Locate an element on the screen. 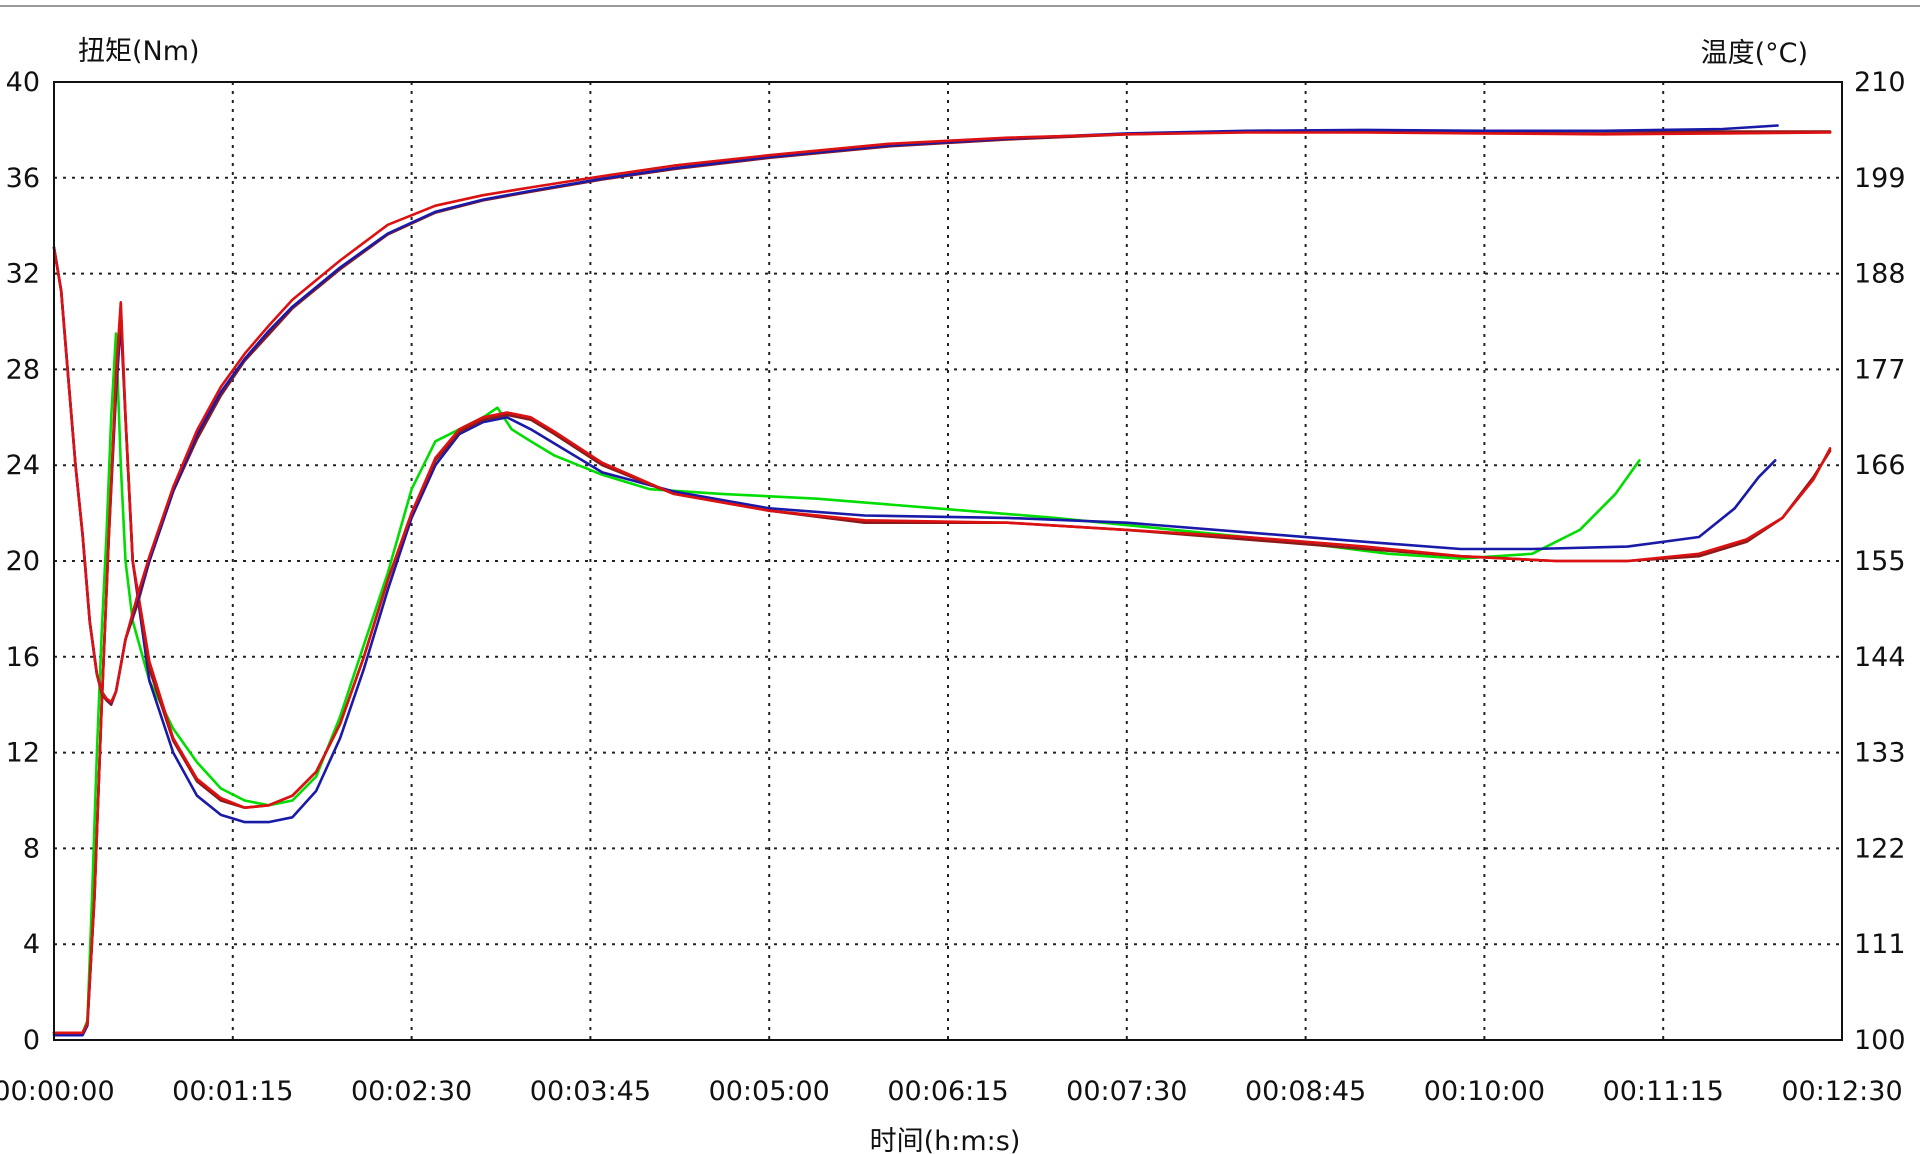 This screenshot has height=1154, width=1920. y-left-tick-label: 8 is located at coordinates (31, 848).